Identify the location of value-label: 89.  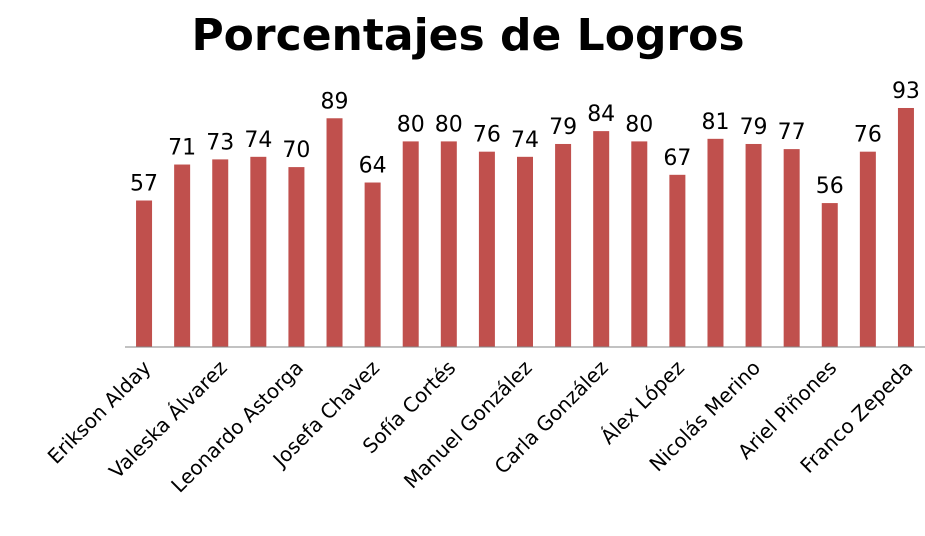
(335, 101).